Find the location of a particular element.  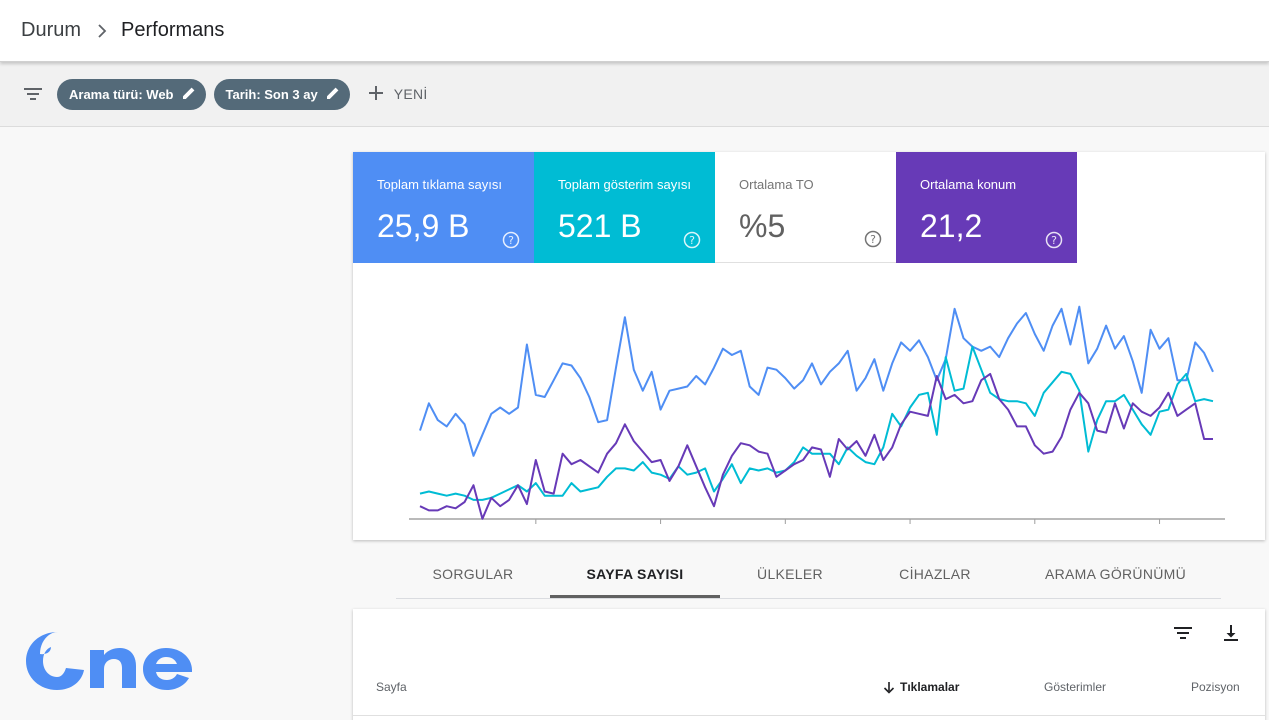

tab-search-appearance: ARAMA GÖRÜNÜMÜ is located at coordinates (1115, 573).